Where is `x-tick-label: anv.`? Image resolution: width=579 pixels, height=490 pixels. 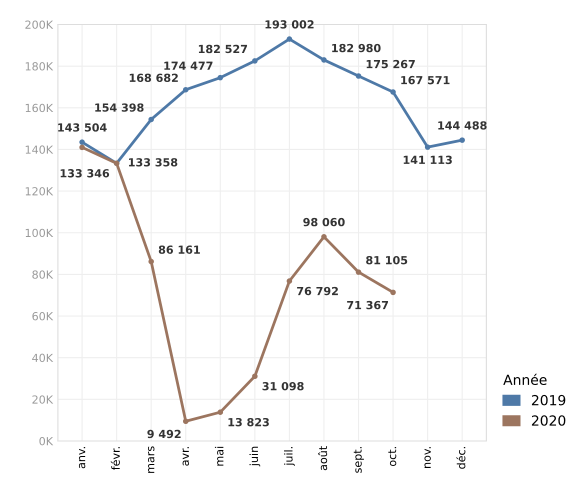 x-tick-label: anv. is located at coordinates (82, 457).